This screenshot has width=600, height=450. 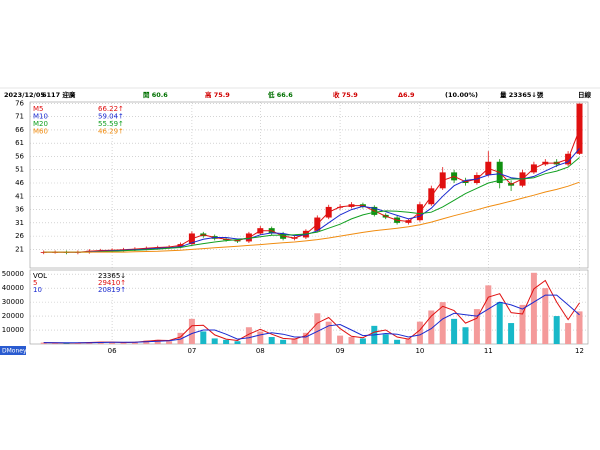 What do you see at coordinates (13, 316) in the screenshot?
I see `y-tick-label: 20000` at bounding box center [13, 316].